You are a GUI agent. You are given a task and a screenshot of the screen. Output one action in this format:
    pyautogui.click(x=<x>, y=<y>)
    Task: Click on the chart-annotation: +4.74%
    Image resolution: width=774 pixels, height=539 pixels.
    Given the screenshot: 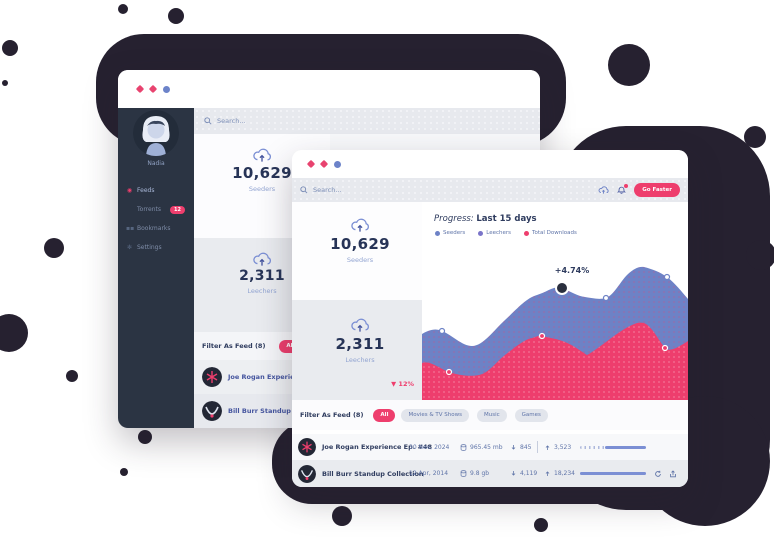 What is the action you would take?
    pyautogui.click(x=572, y=270)
    